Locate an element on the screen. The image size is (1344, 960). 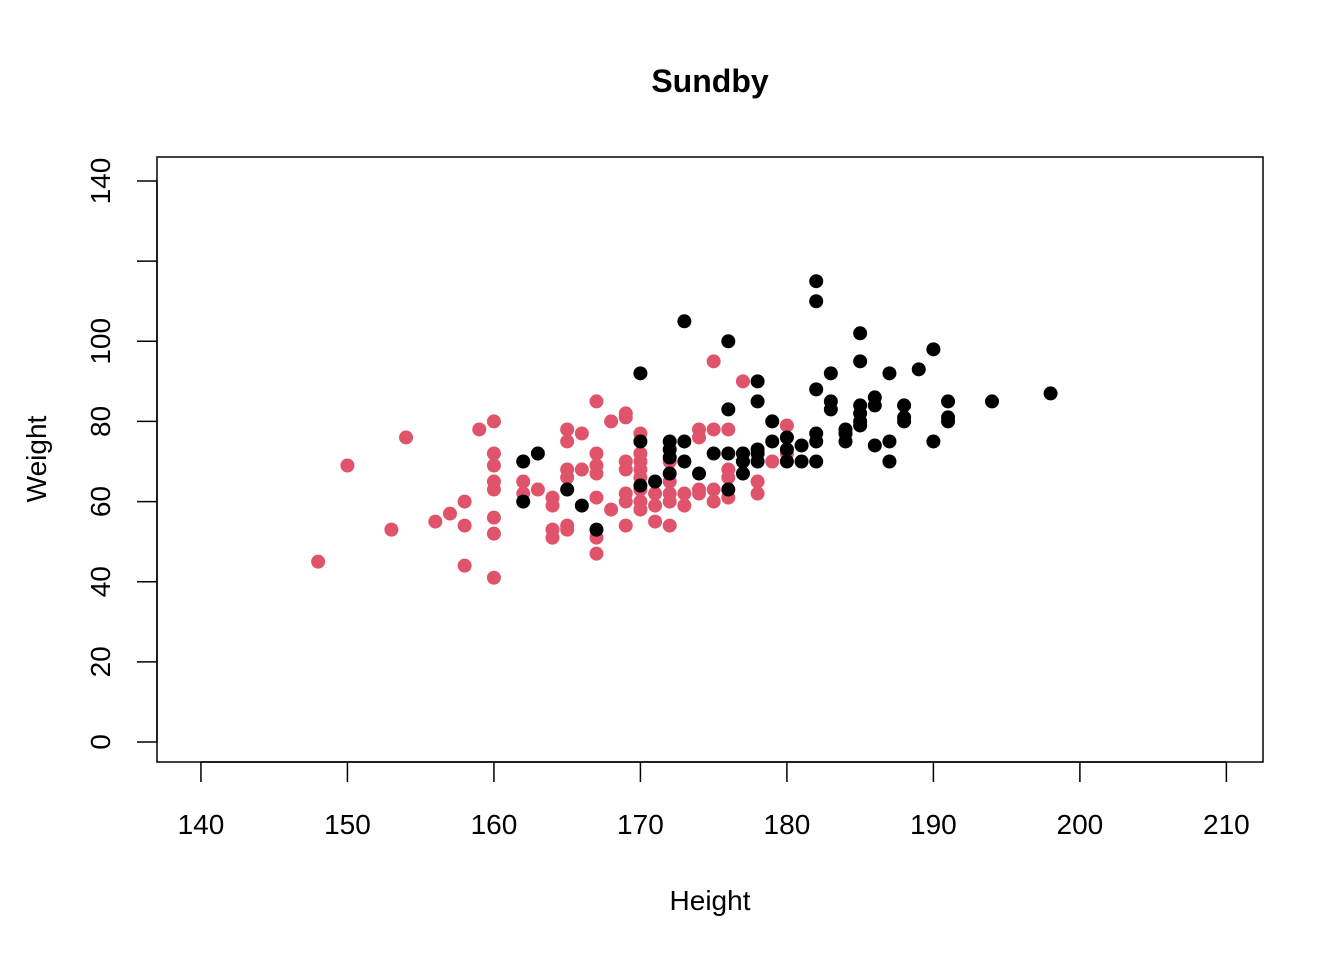
x-axis: 140 150 160 170 180 190 200 210 is located at coordinates (714, 800).